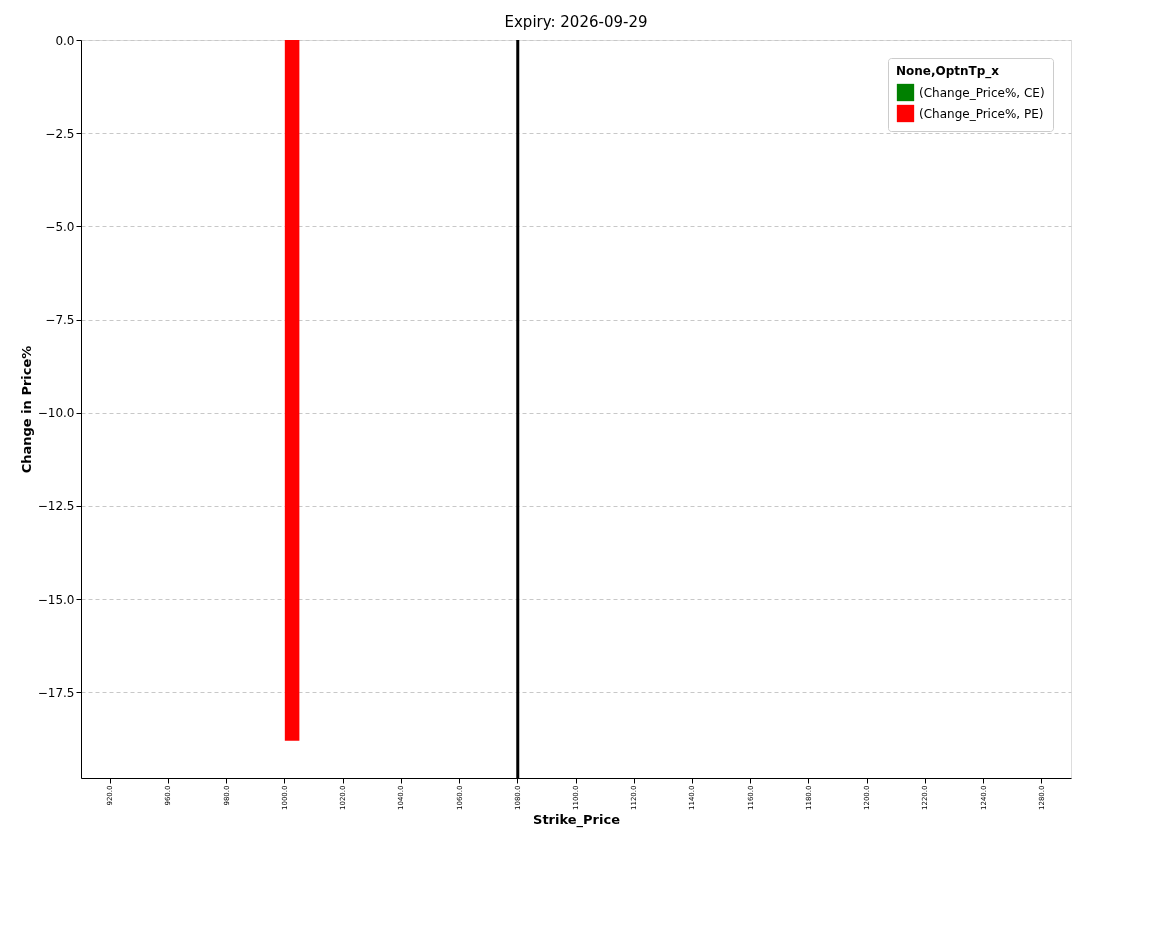 This screenshot has height=939, width=1175. I want to click on y-tick-label: −12.5, so click(56, 506).